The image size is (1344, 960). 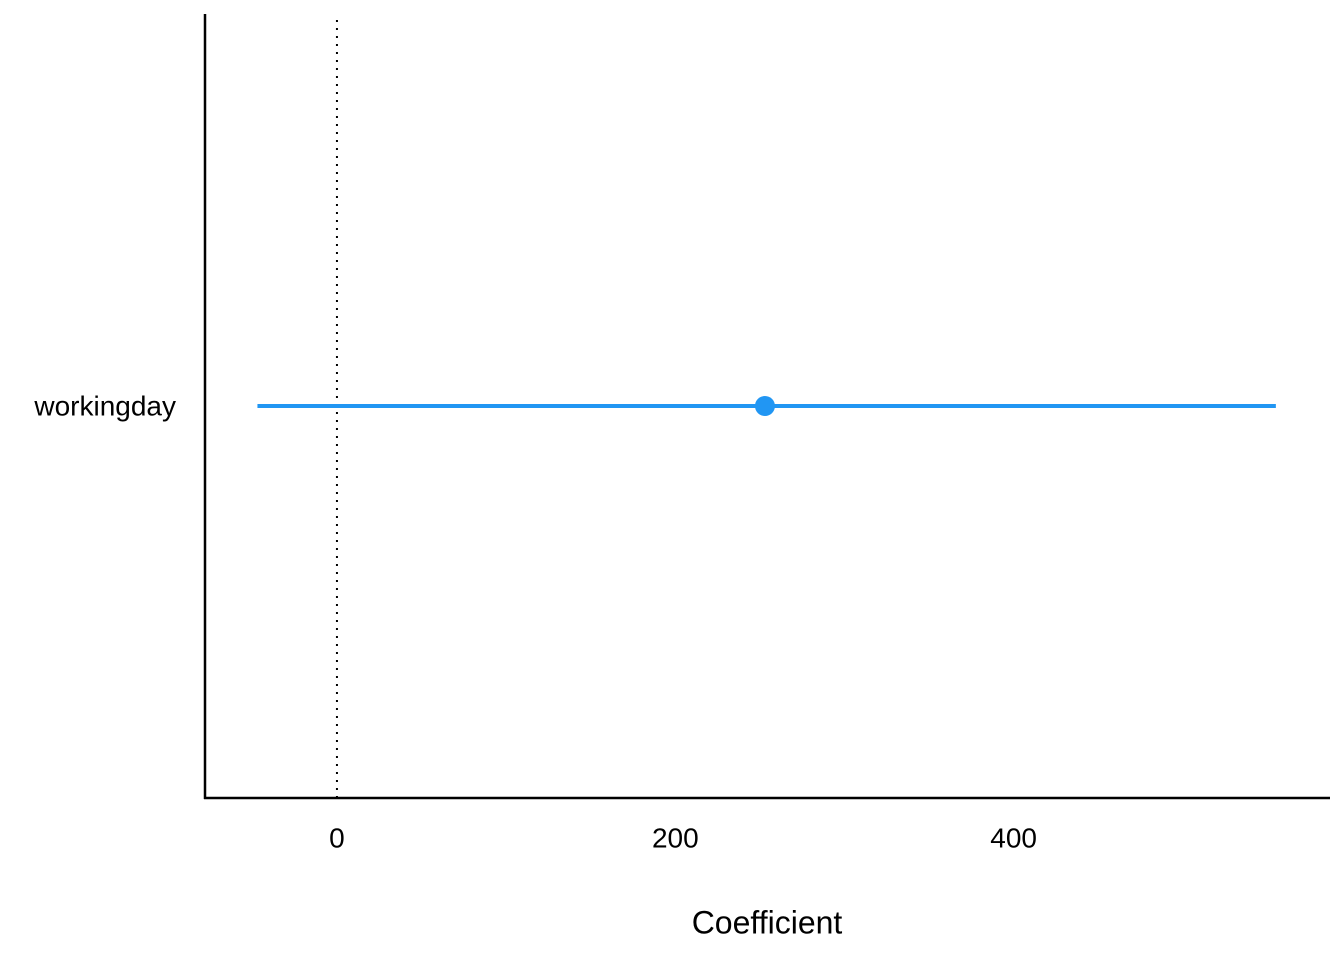 I want to click on x-tick-label: 200, so click(x=675, y=837).